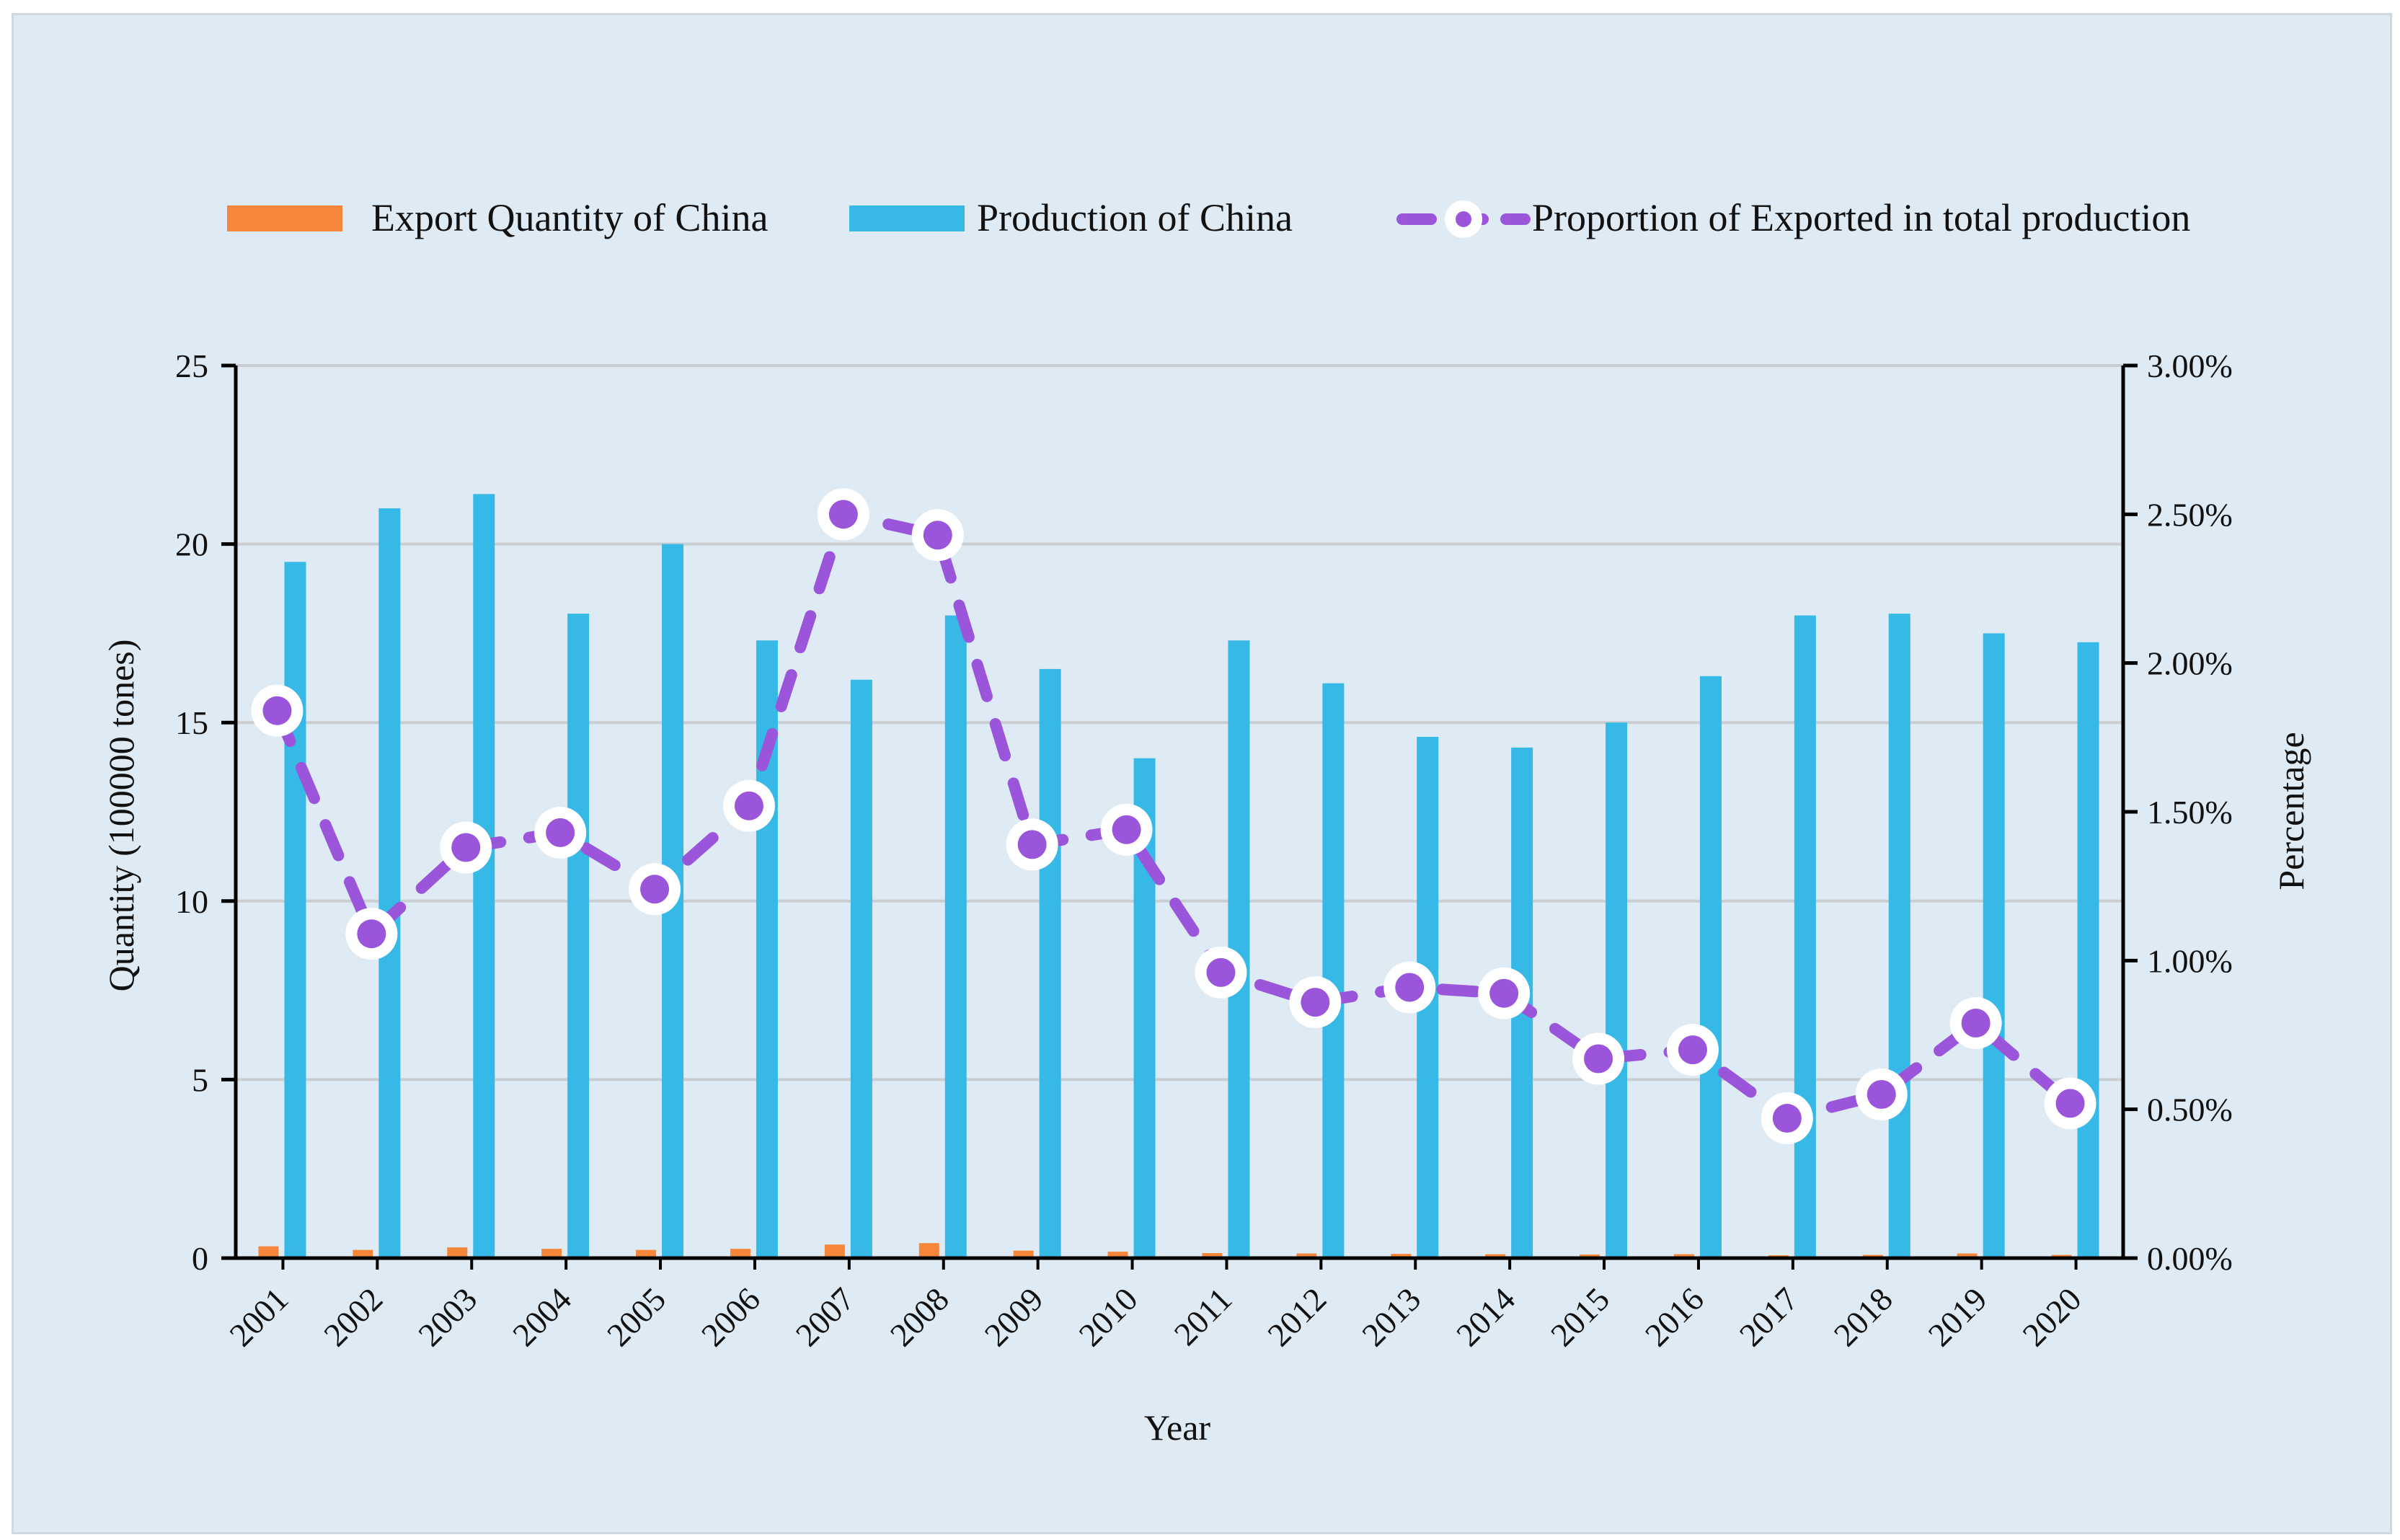 Image resolution: width=2400 pixels, height=1540 pixels. I want to click on bar-production-2016, so click(1710, 967).